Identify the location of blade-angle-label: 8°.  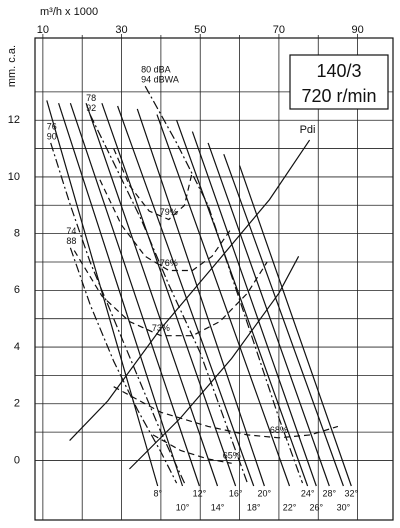
(157, 493).